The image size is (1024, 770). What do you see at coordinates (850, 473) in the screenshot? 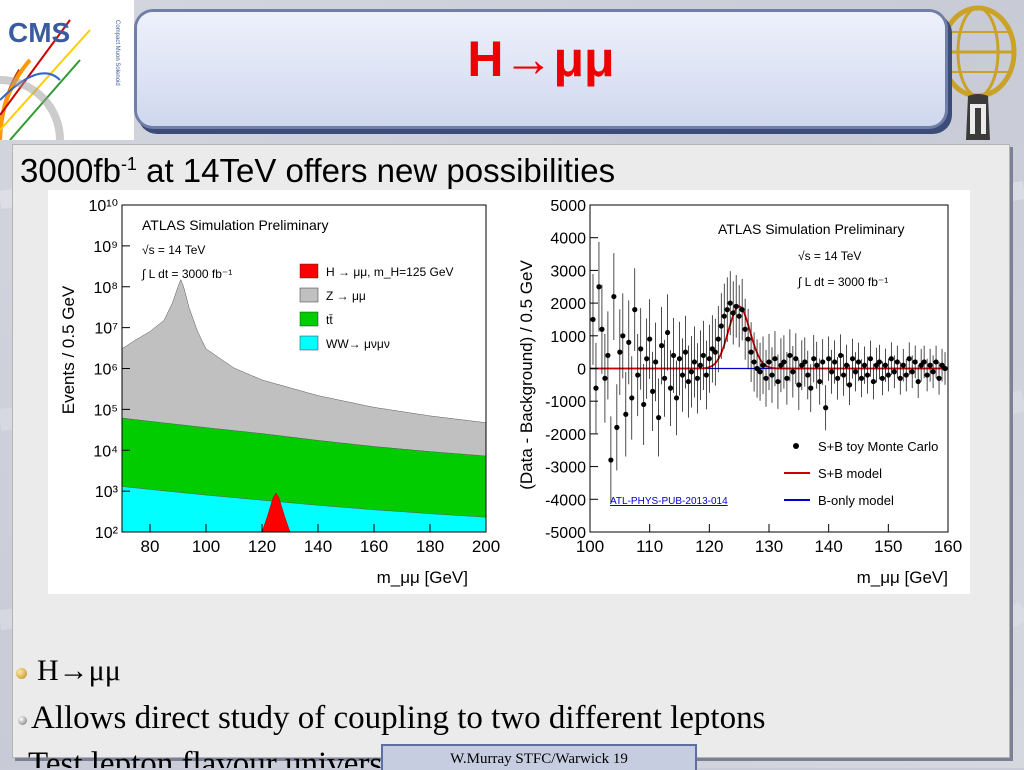
I see `right-legend-label: S+B model` at bounding box center [850, 473].